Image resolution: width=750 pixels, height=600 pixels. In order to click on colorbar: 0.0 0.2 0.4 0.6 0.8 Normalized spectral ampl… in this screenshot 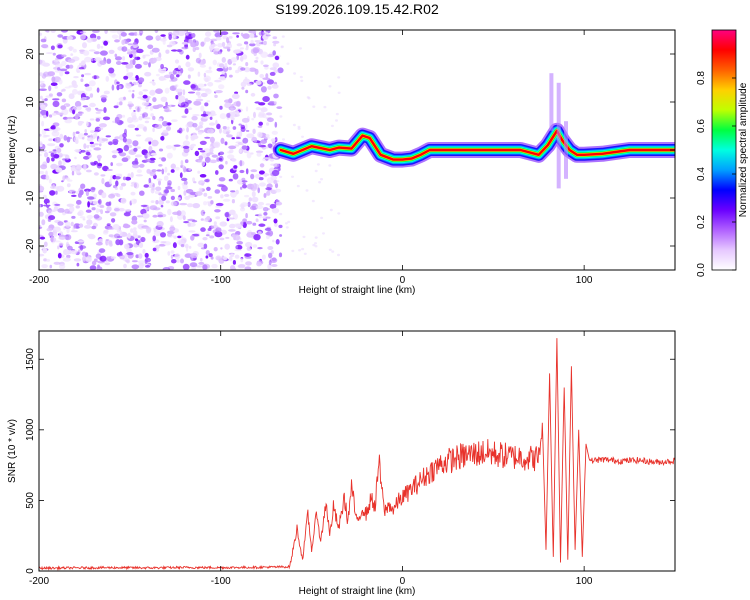, I will do `click(722, 153)`.